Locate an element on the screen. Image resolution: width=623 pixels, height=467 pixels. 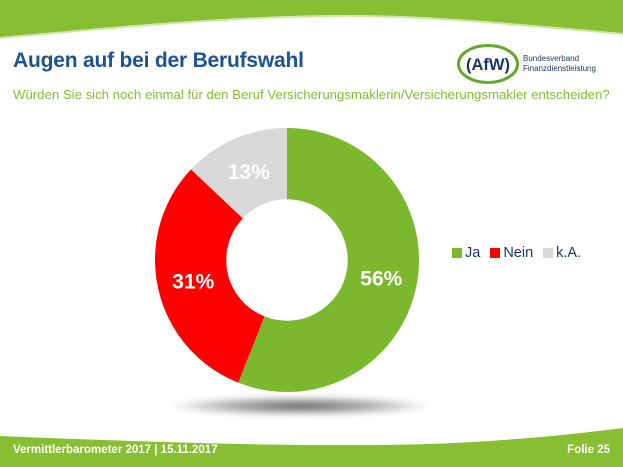
page-title: Augen auf bei der Berufswahl is located at coordinates (158, 60).